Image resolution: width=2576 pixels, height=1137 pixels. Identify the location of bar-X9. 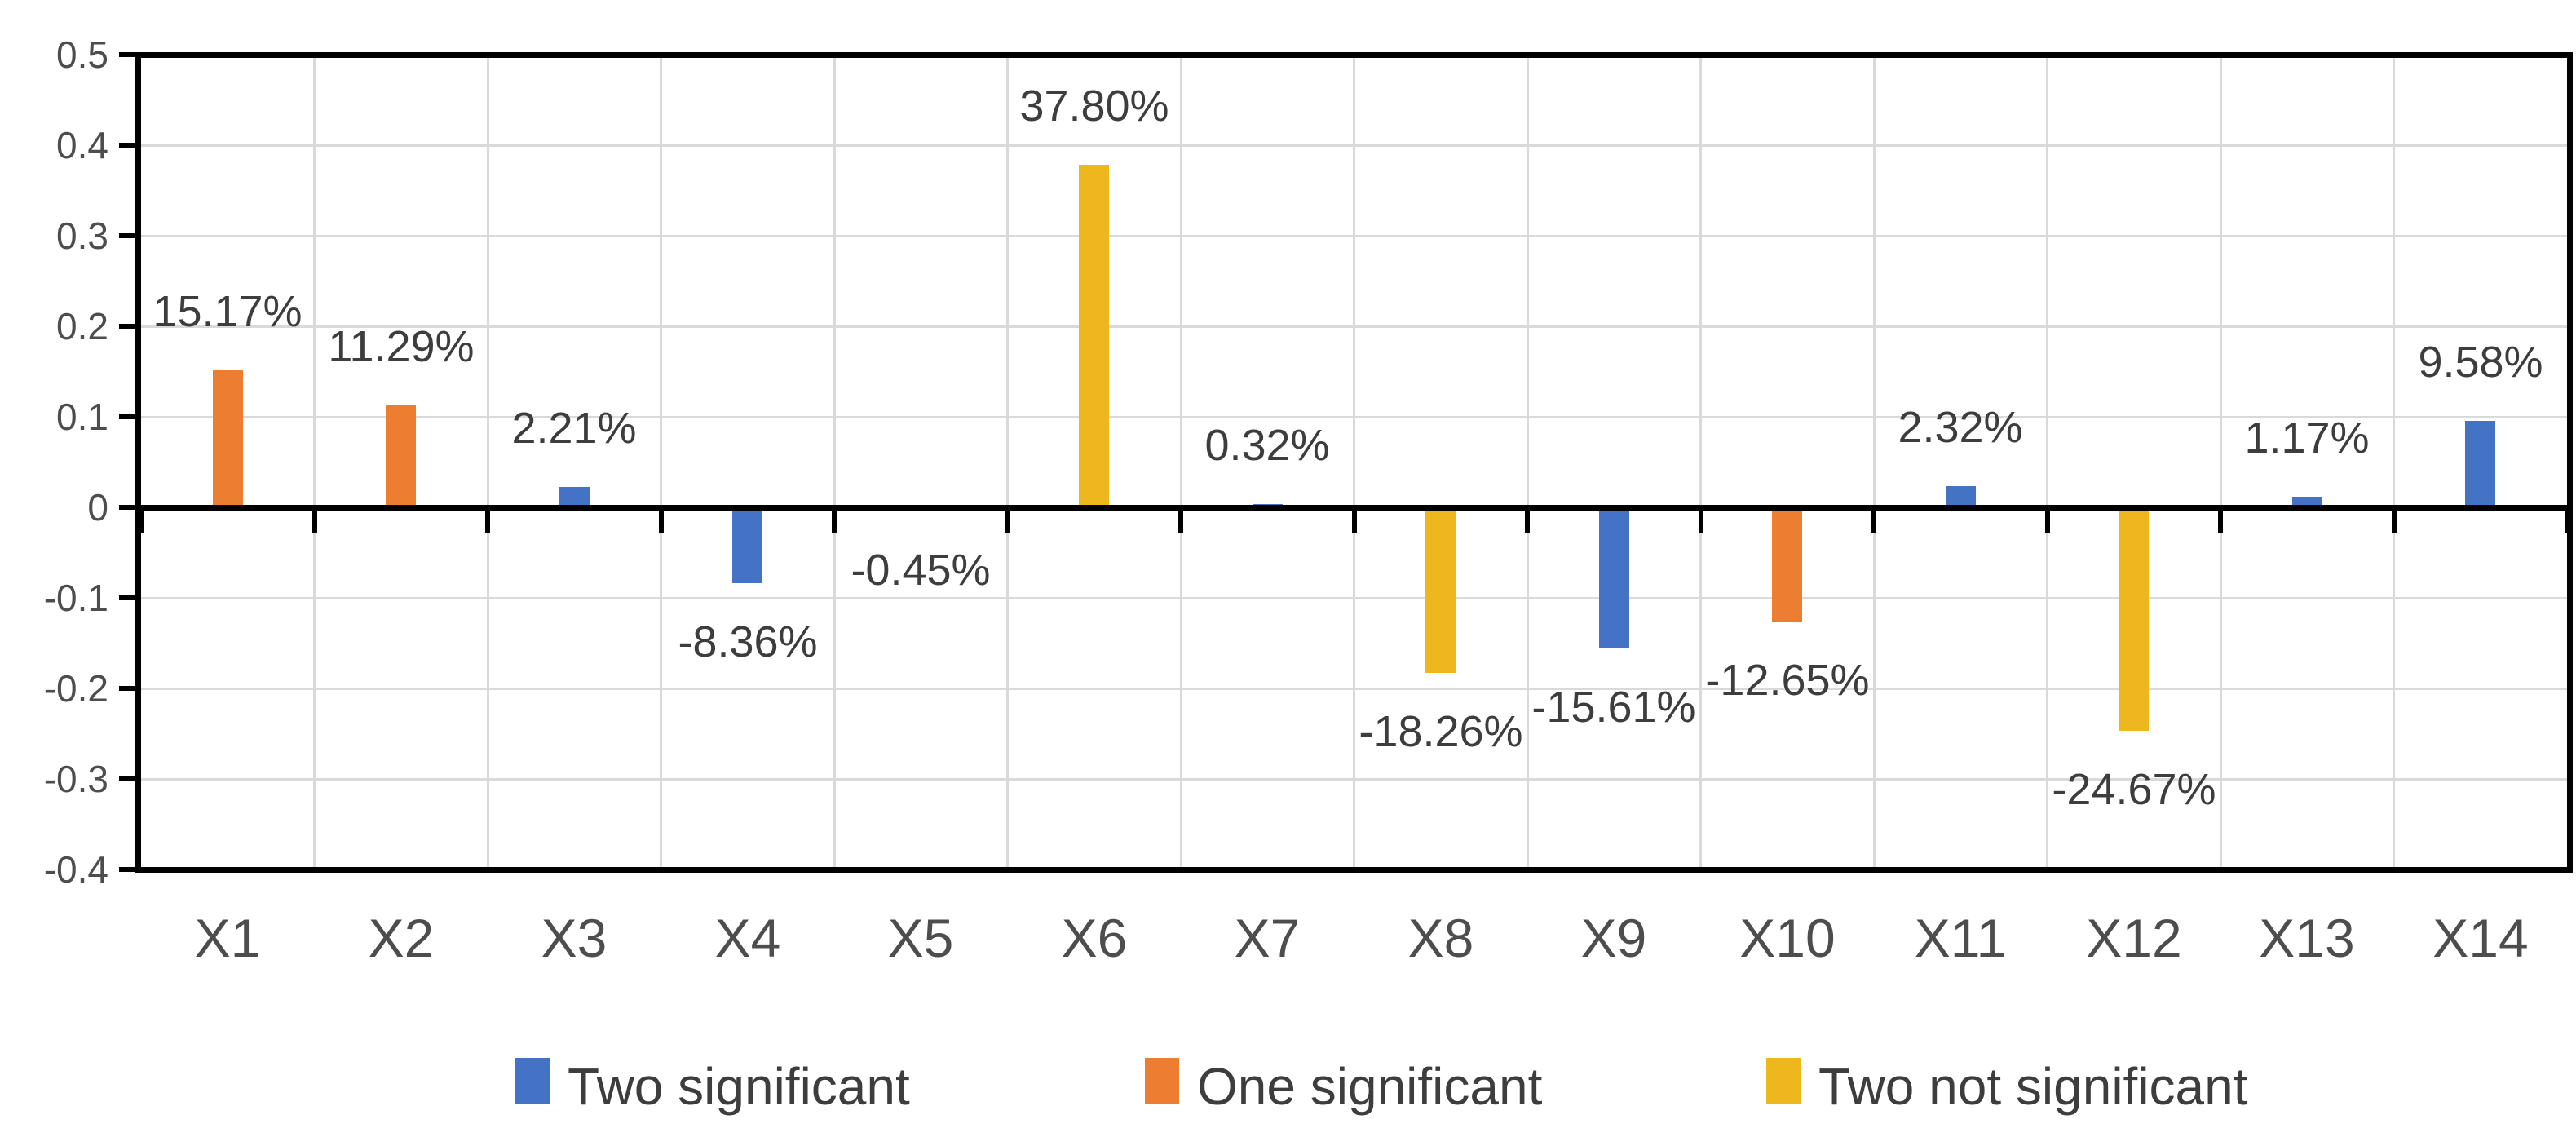
(1614, 577).